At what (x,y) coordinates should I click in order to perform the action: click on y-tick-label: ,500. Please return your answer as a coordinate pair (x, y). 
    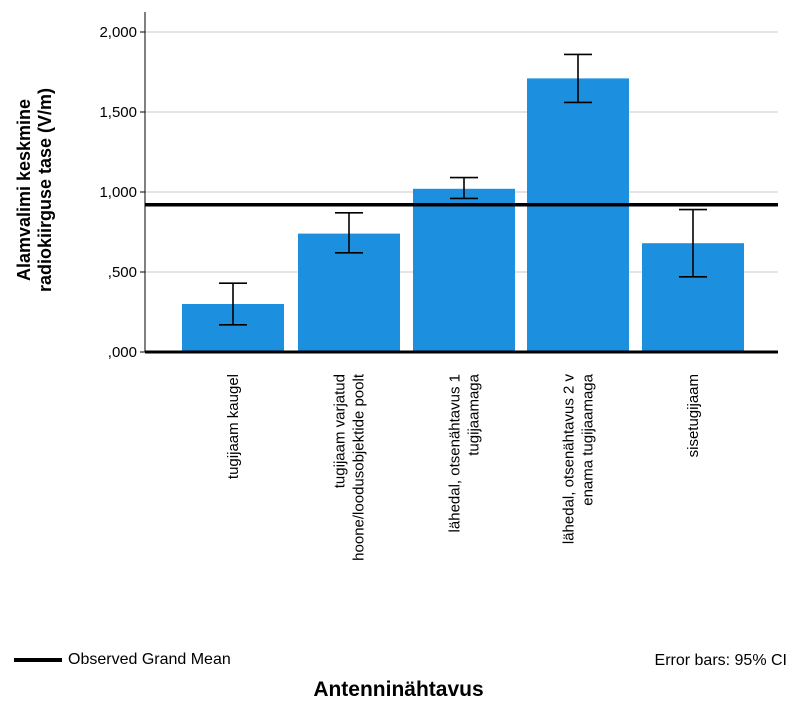
    Looking at the image, I should click on (122, 272).